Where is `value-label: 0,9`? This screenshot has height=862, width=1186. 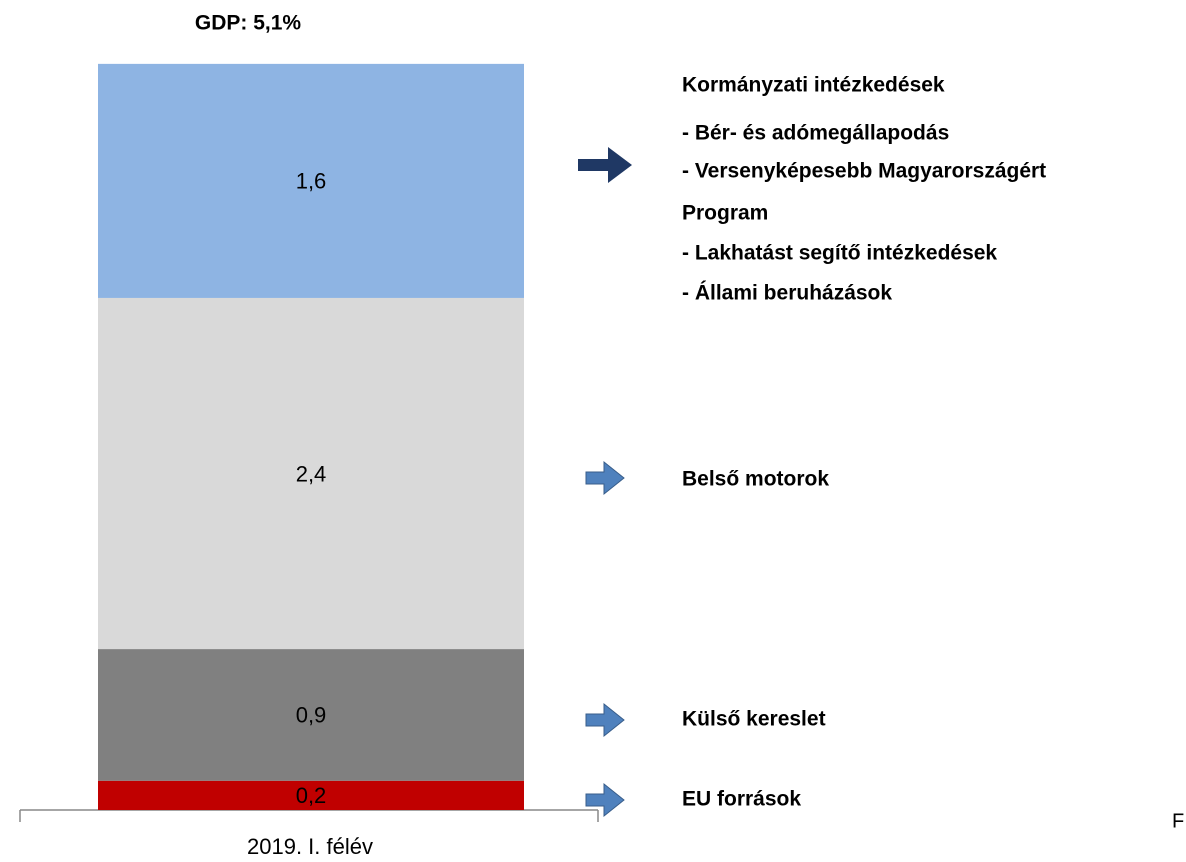 value-label: 0,9 is located at coordinates (311, 715).